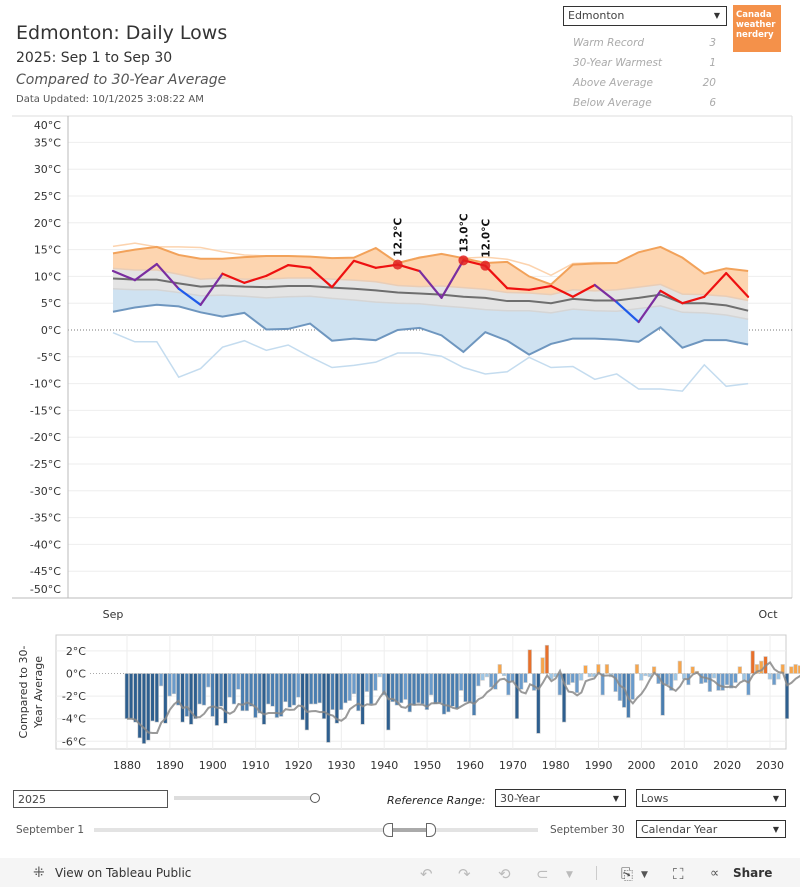 The image size is (800, 887). What do you see at coordinates (679, 829) in the screenshot?
I see `year-type-value: Calendar Year` at bounding box center [679, 829].